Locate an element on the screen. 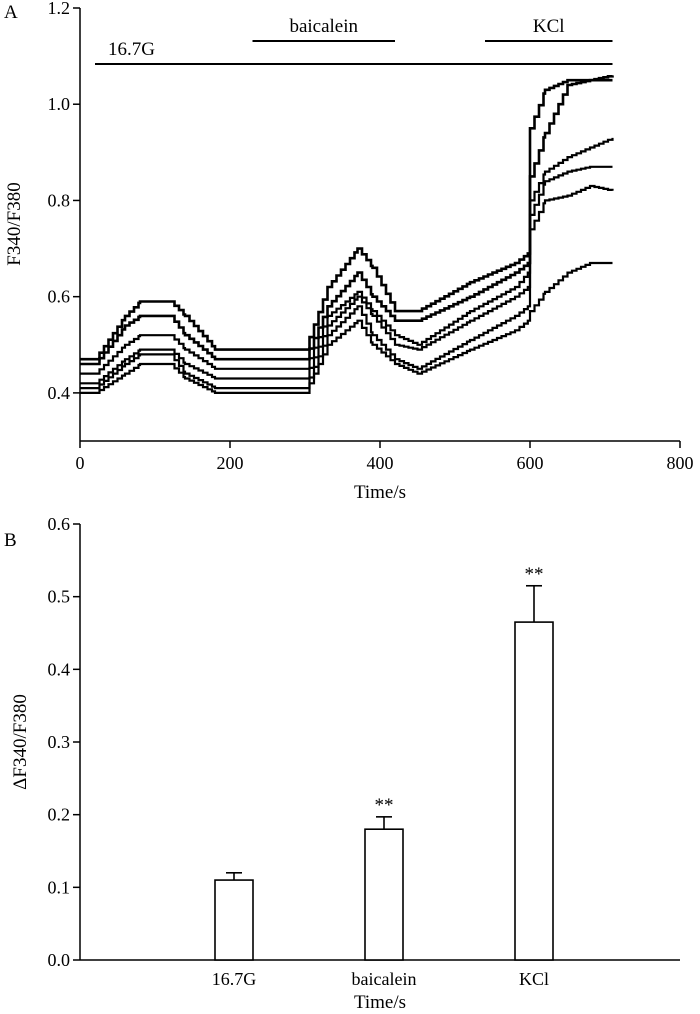 This screenshot has height=1014, width=700. panel-a-x-tick-label: 800 is located at coordinates (680, 463).